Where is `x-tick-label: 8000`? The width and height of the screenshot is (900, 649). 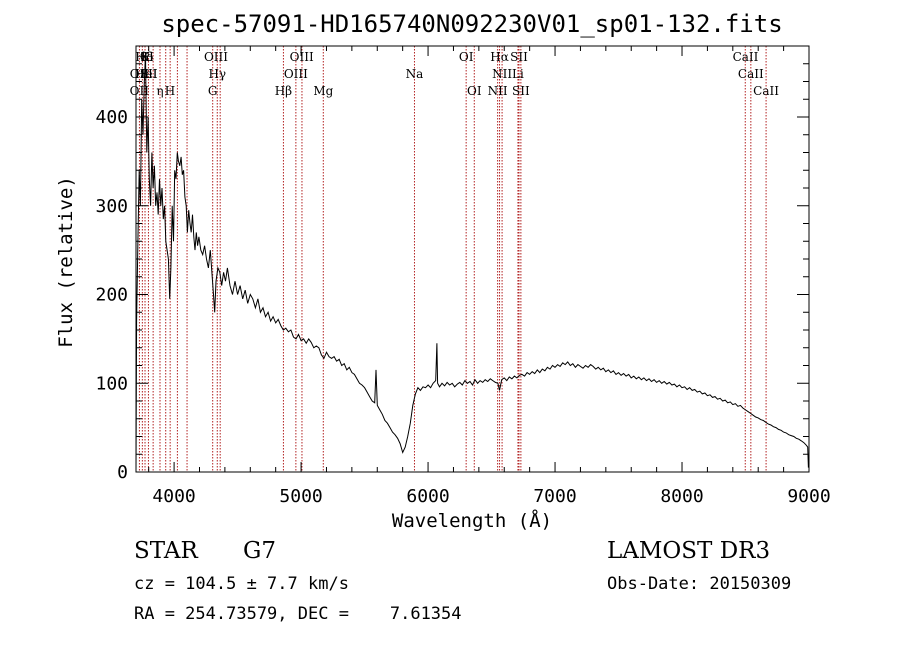
x-tick-label: 8000 is located at coordinates (681, 496).